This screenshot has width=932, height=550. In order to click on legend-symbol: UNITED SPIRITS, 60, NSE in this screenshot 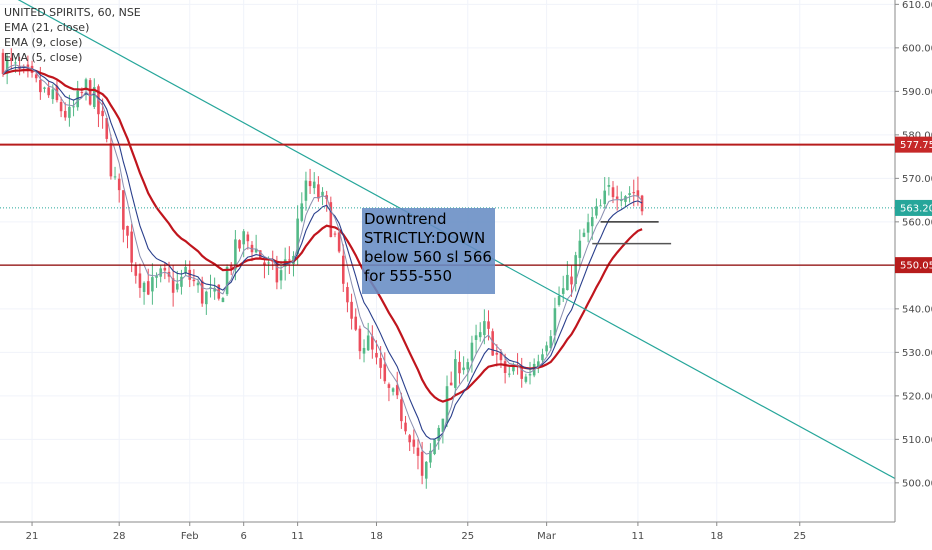, I will do `click(72, 12)`.